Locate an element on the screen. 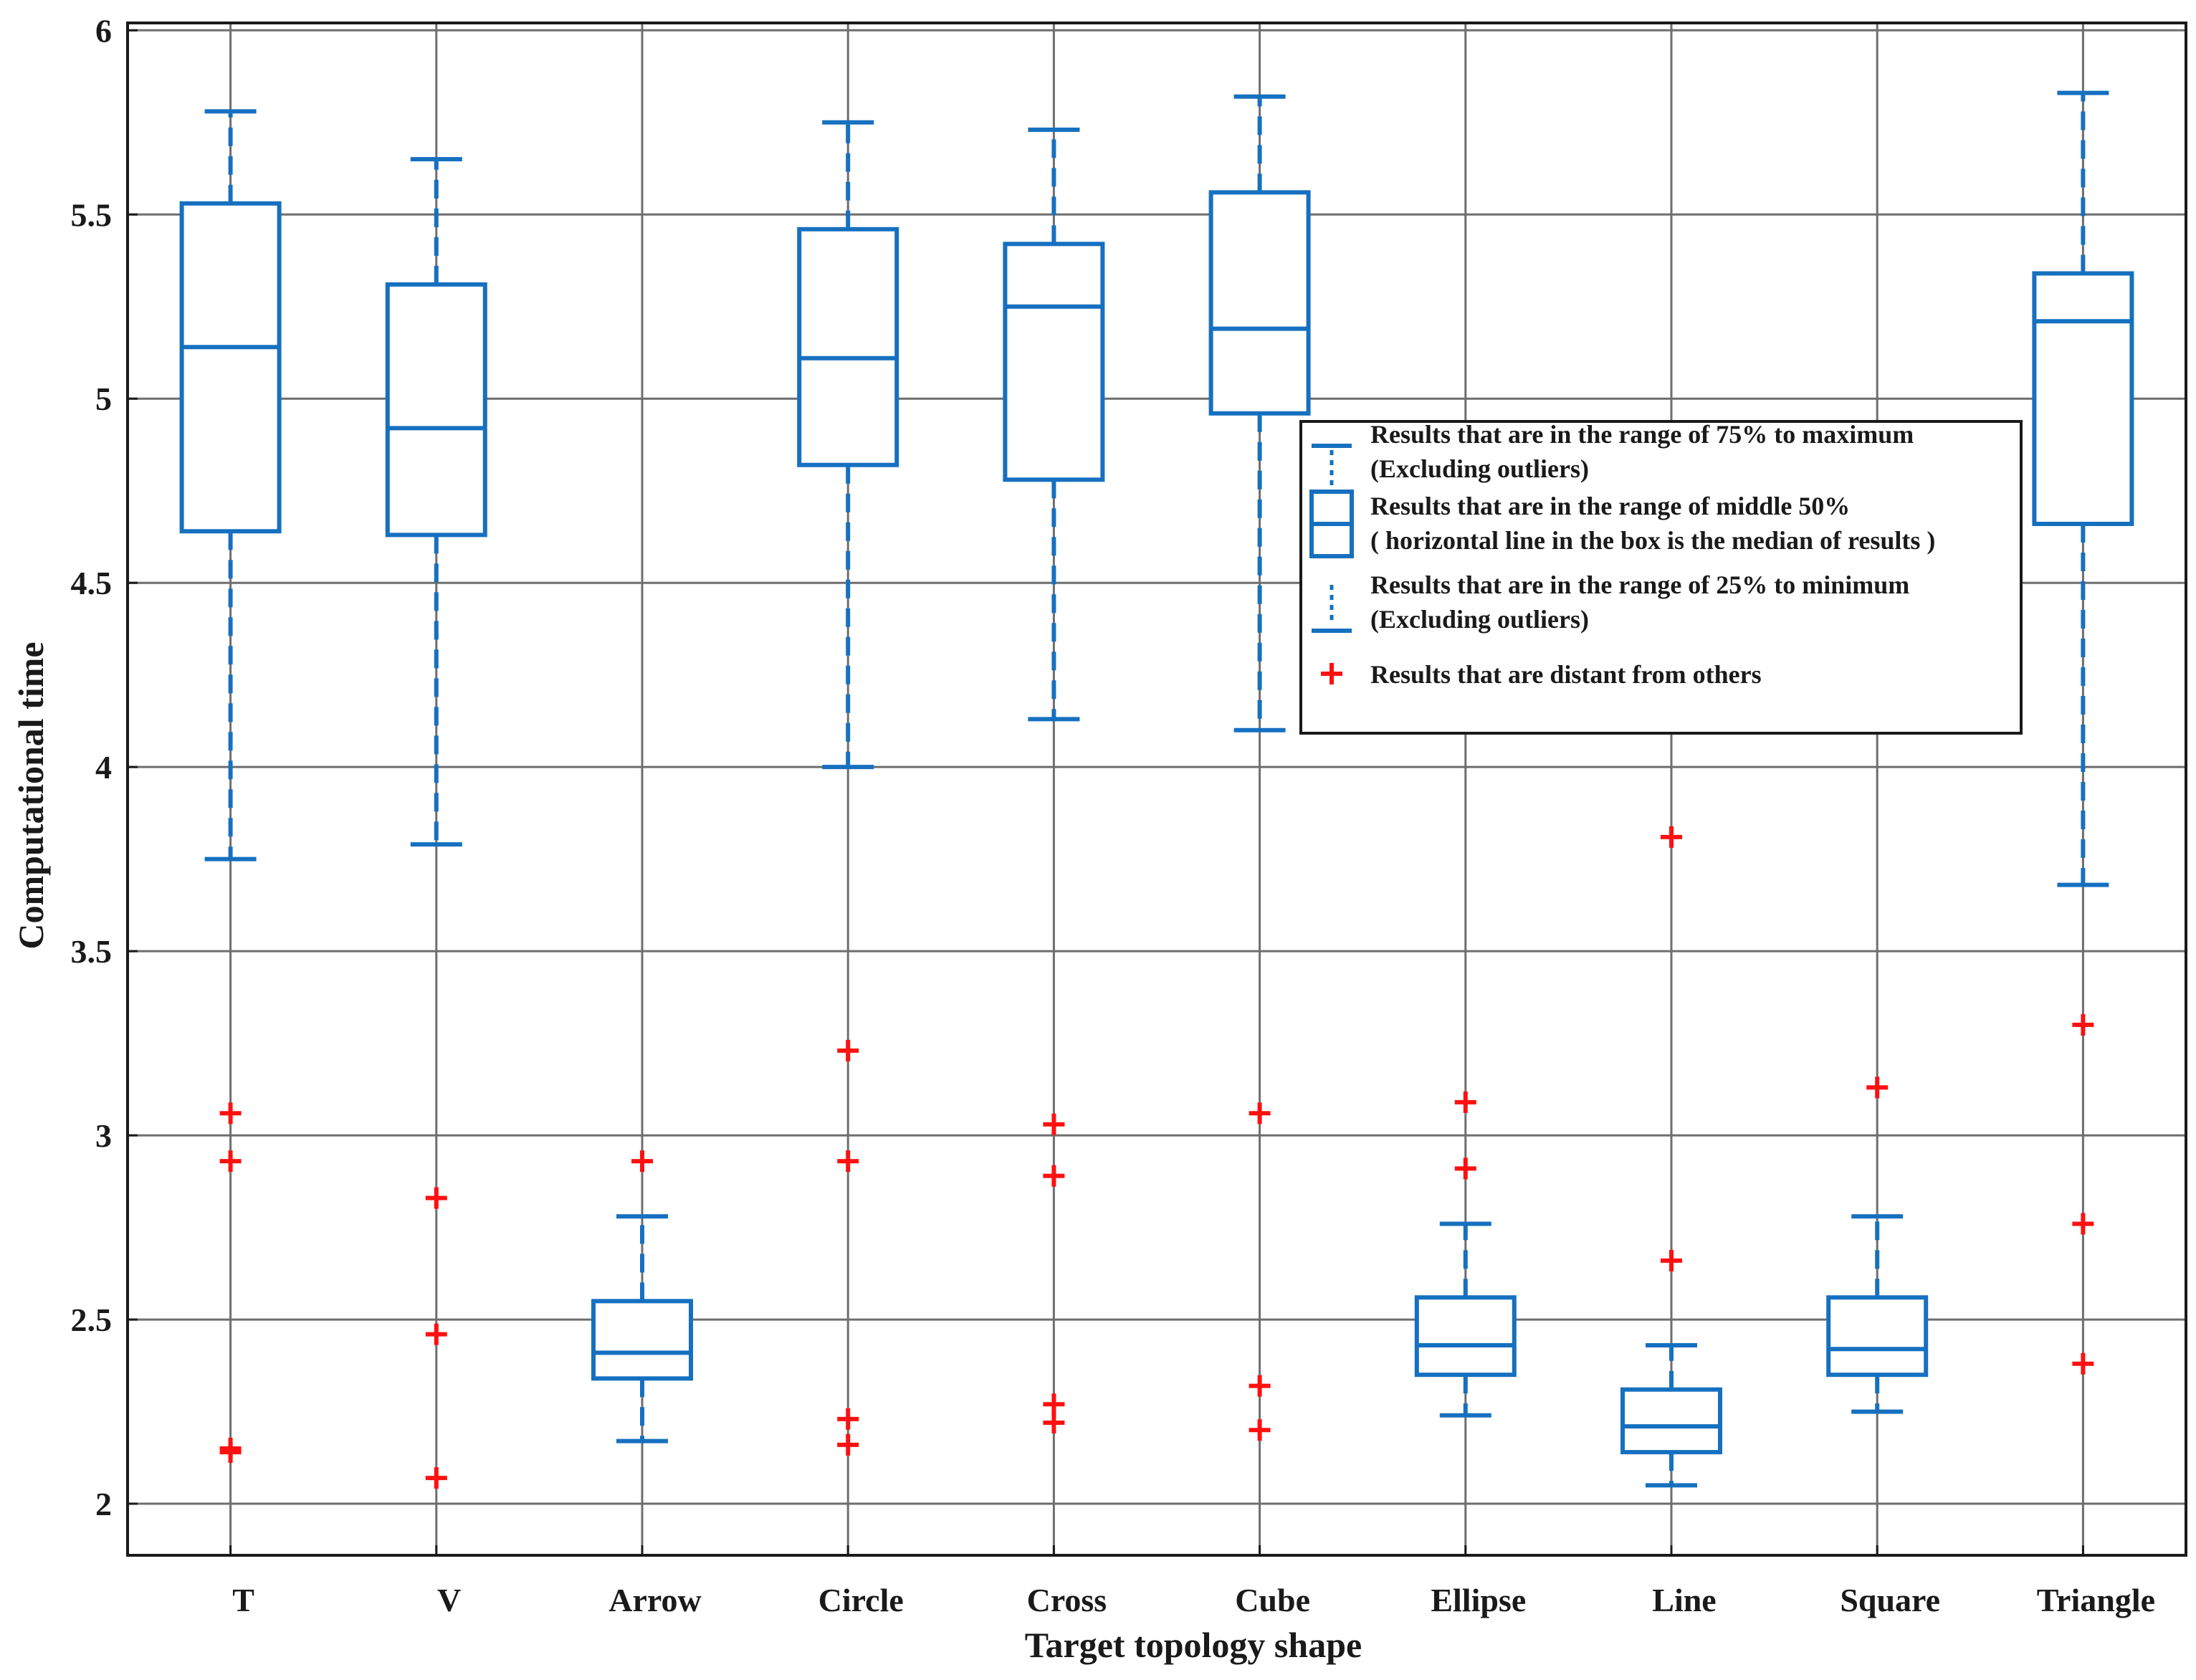 The height and width of the screenshot is (1680, 2196). y-tick-label: 2 is located at coordinates (103, 1504).